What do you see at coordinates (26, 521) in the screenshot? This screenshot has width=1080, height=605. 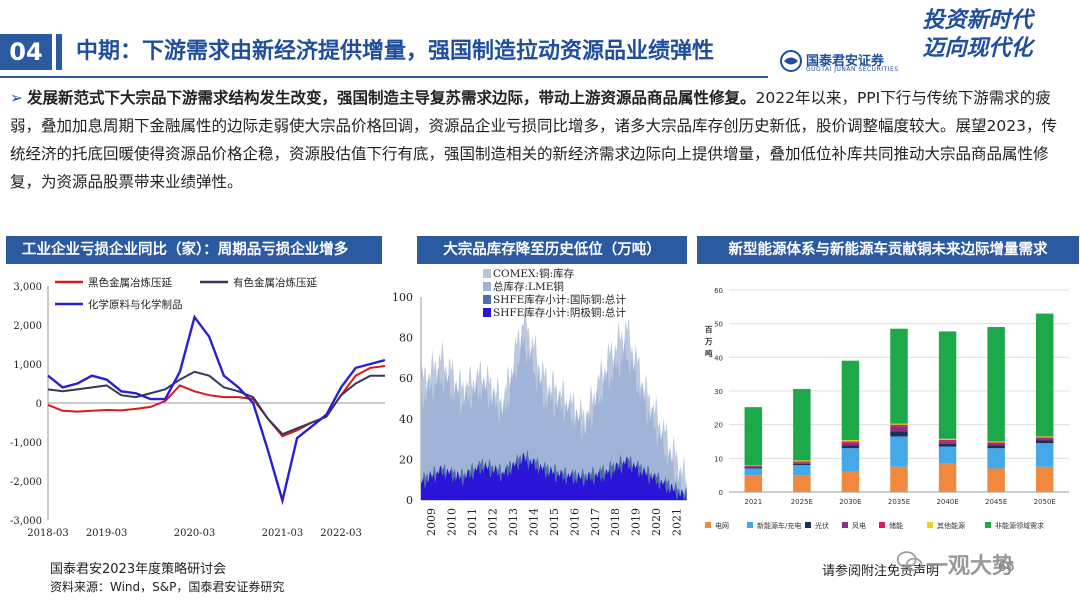 I see `y-tick-label: -3,000` at bounding box center [26, 521].